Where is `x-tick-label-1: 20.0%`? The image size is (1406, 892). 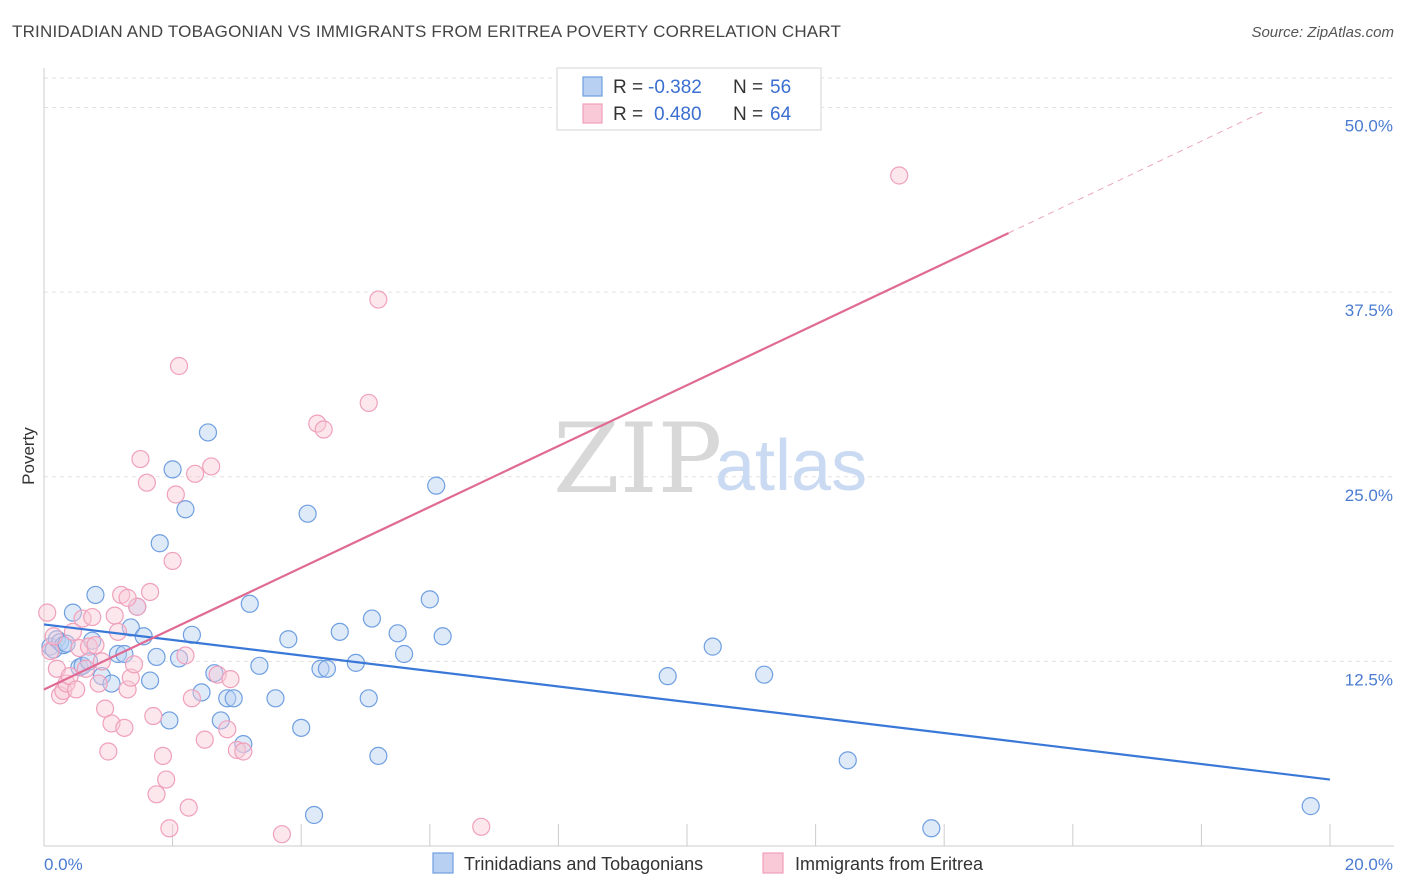
x-tick-label-1: 20.0% is located at coordinates (1369, 864).